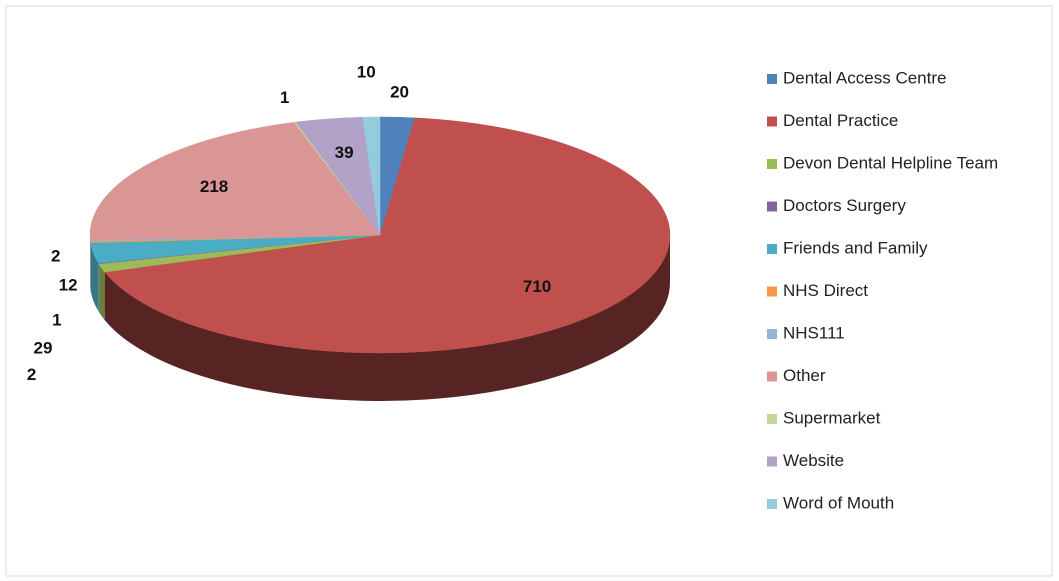 The image size is (1059, 581). Describe the element at coordinates (537, 286) in the screenshot. I see `data-label: 710` at that location.